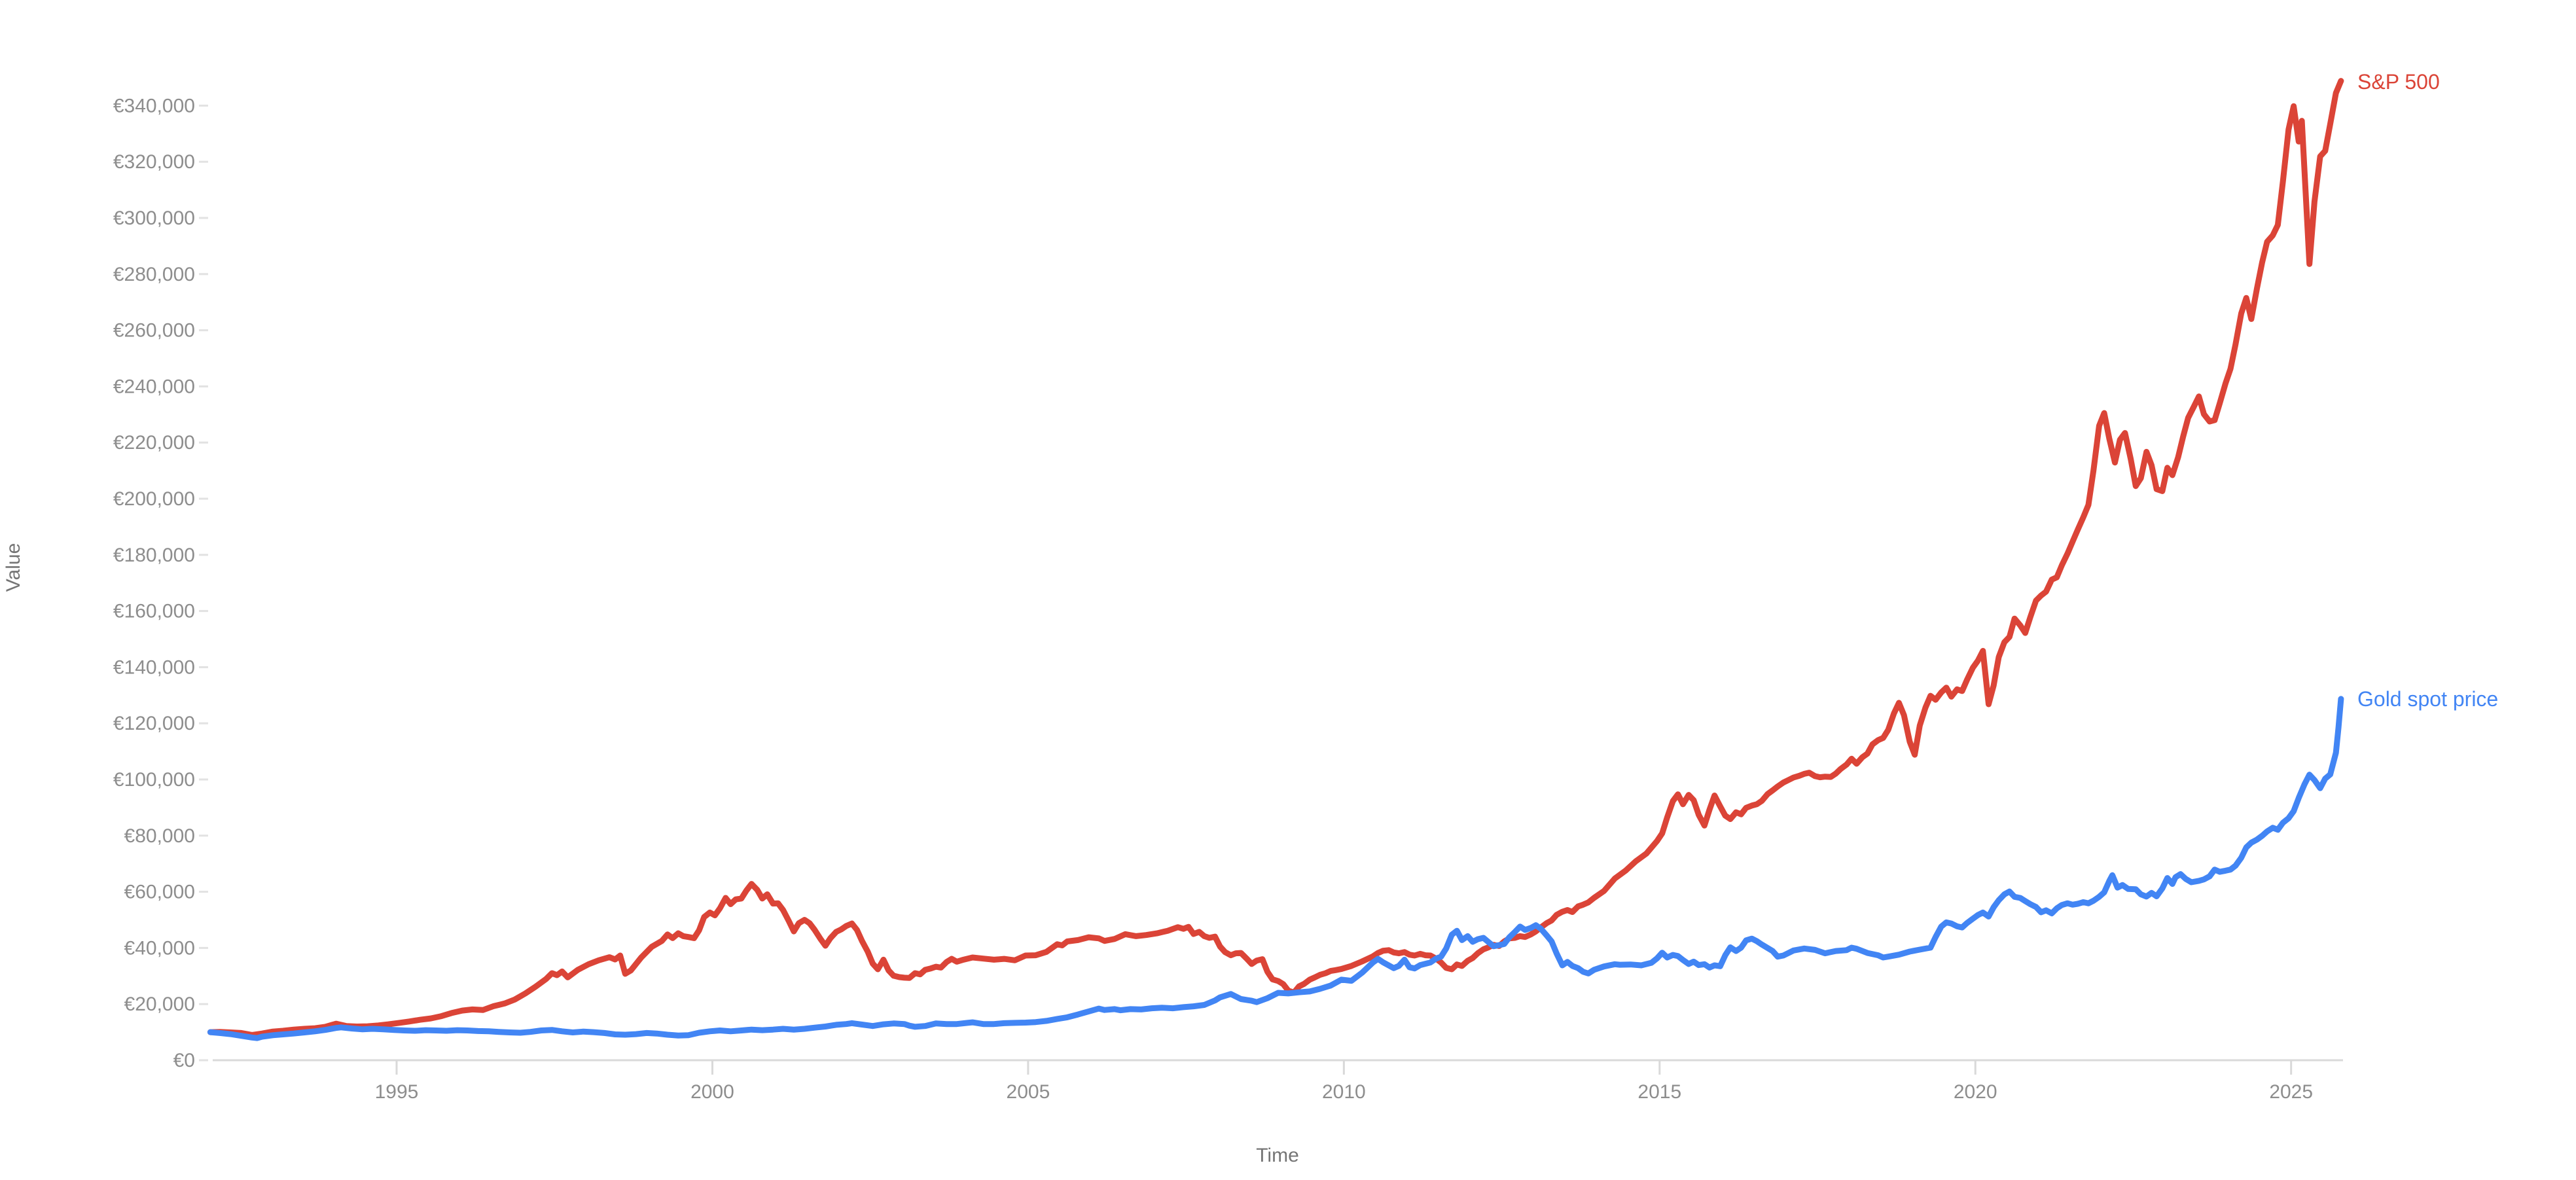 This screenshot has height=1180, width=2576. I want to click on y-axis-tick-label: €160,000, so click(154, 611).